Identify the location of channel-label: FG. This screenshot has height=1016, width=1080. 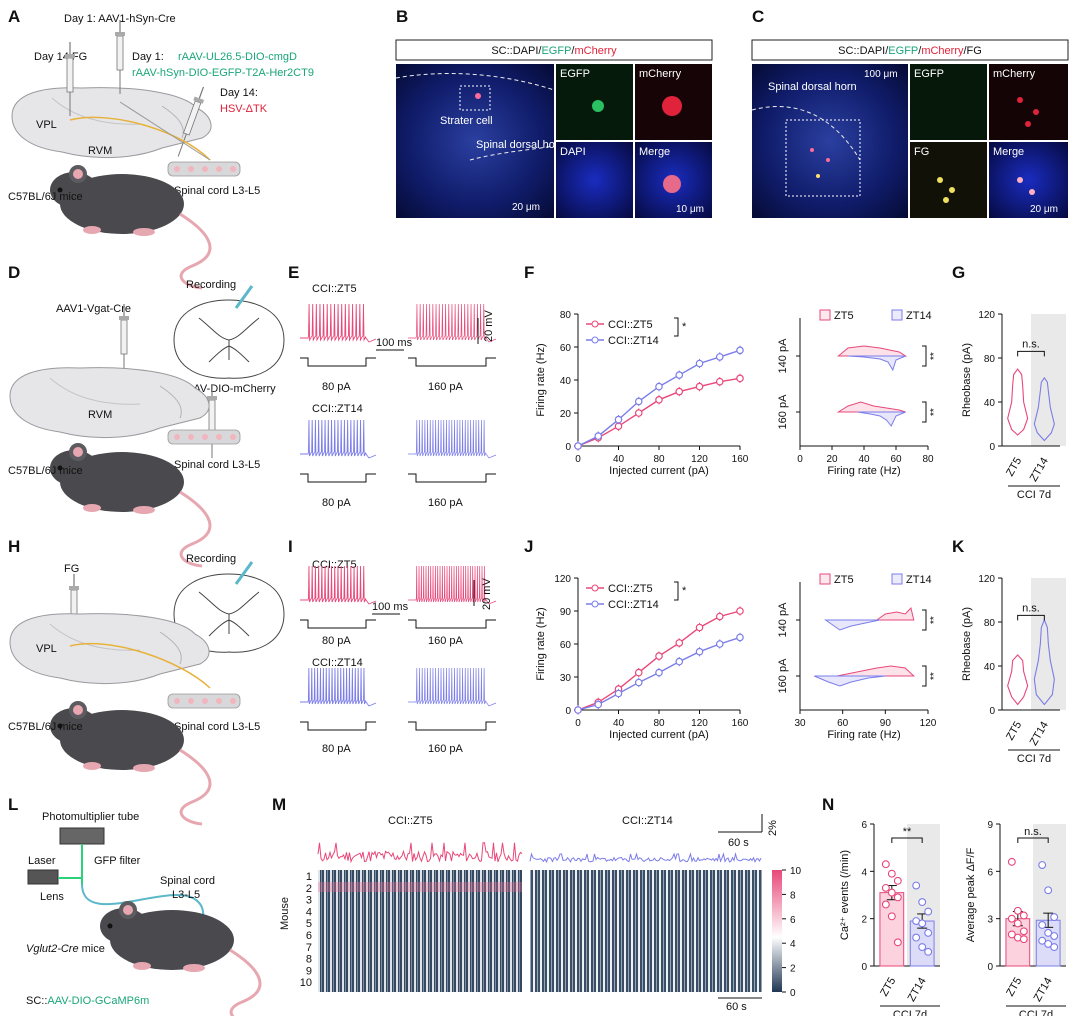
(921, 152).